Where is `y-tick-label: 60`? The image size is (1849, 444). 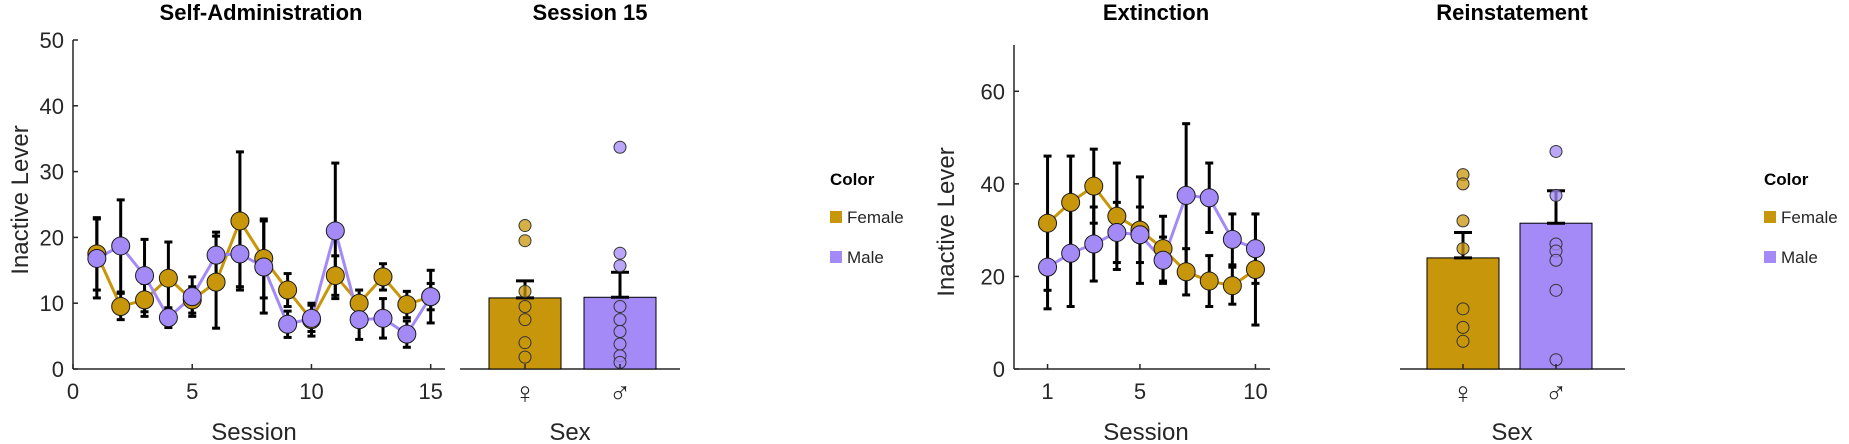
y-tick-label: 60 is located at coordinates (993, 91).